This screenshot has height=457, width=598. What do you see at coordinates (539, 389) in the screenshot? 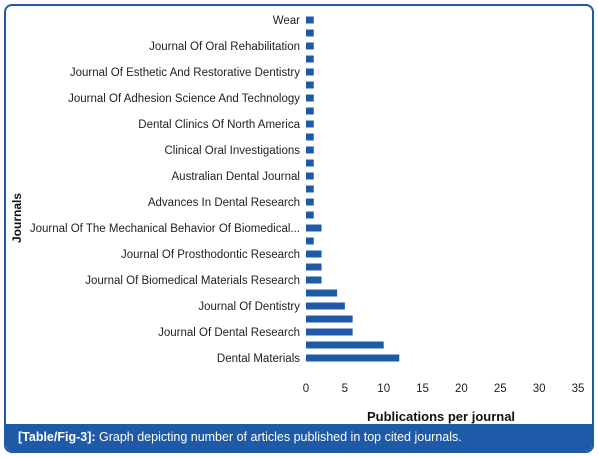
I see `x-tick-label: 30` at bounding box center [539, 389].